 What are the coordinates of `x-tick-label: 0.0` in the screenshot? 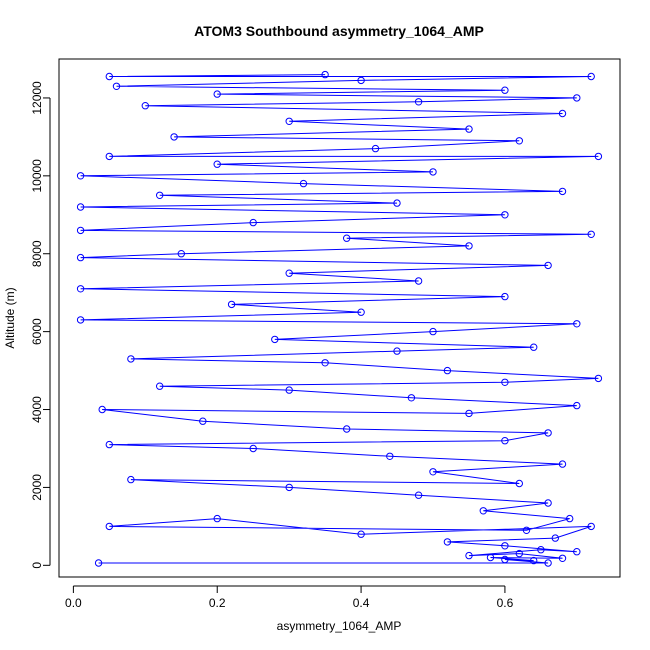 It's located at (73, 603).